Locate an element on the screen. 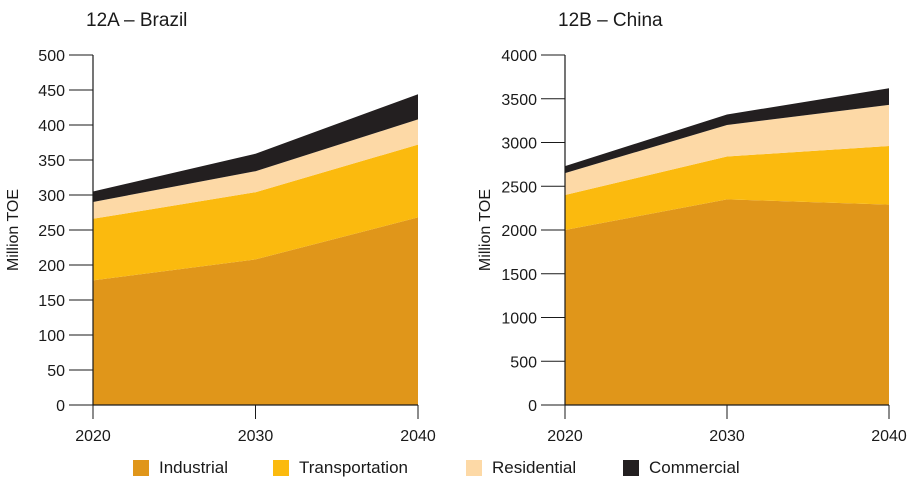  y-tick-label: 400 is located at coordinates (51, 126).